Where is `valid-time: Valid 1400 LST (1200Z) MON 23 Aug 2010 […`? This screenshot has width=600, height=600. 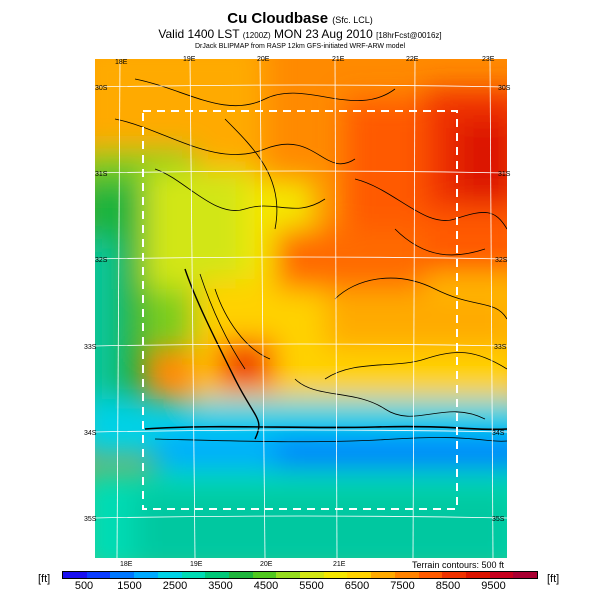 valid-time: Valid 1400 LST (1200Z) MON 23 Aug 2010 [… is located at coordinates (300, 34).